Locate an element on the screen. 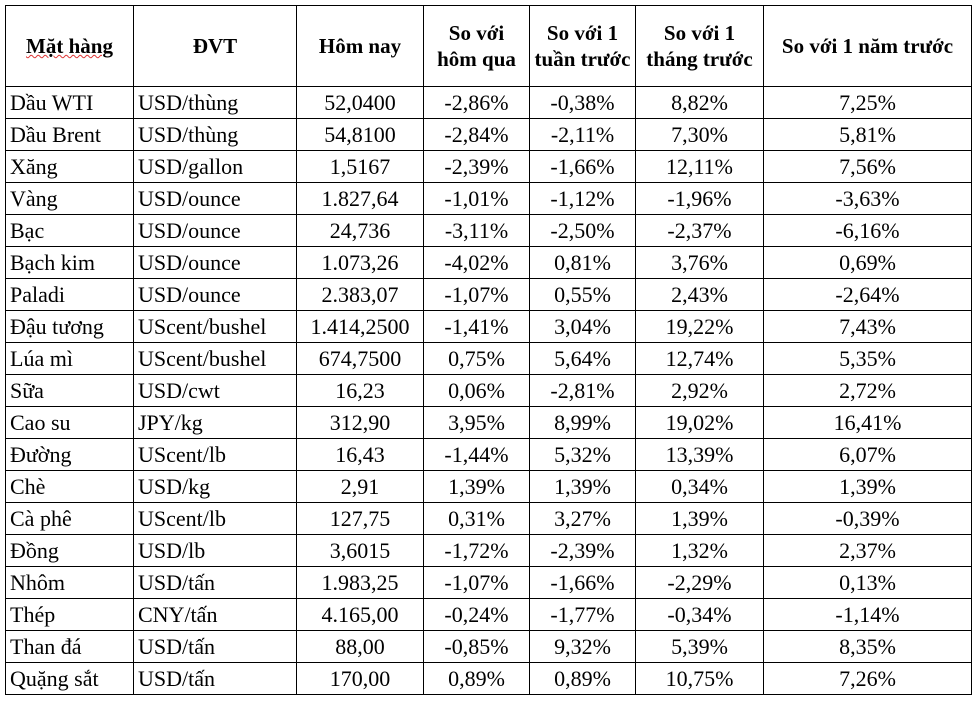  cell-vs-last-year: 2,37% is located at coordinates (867, 550).